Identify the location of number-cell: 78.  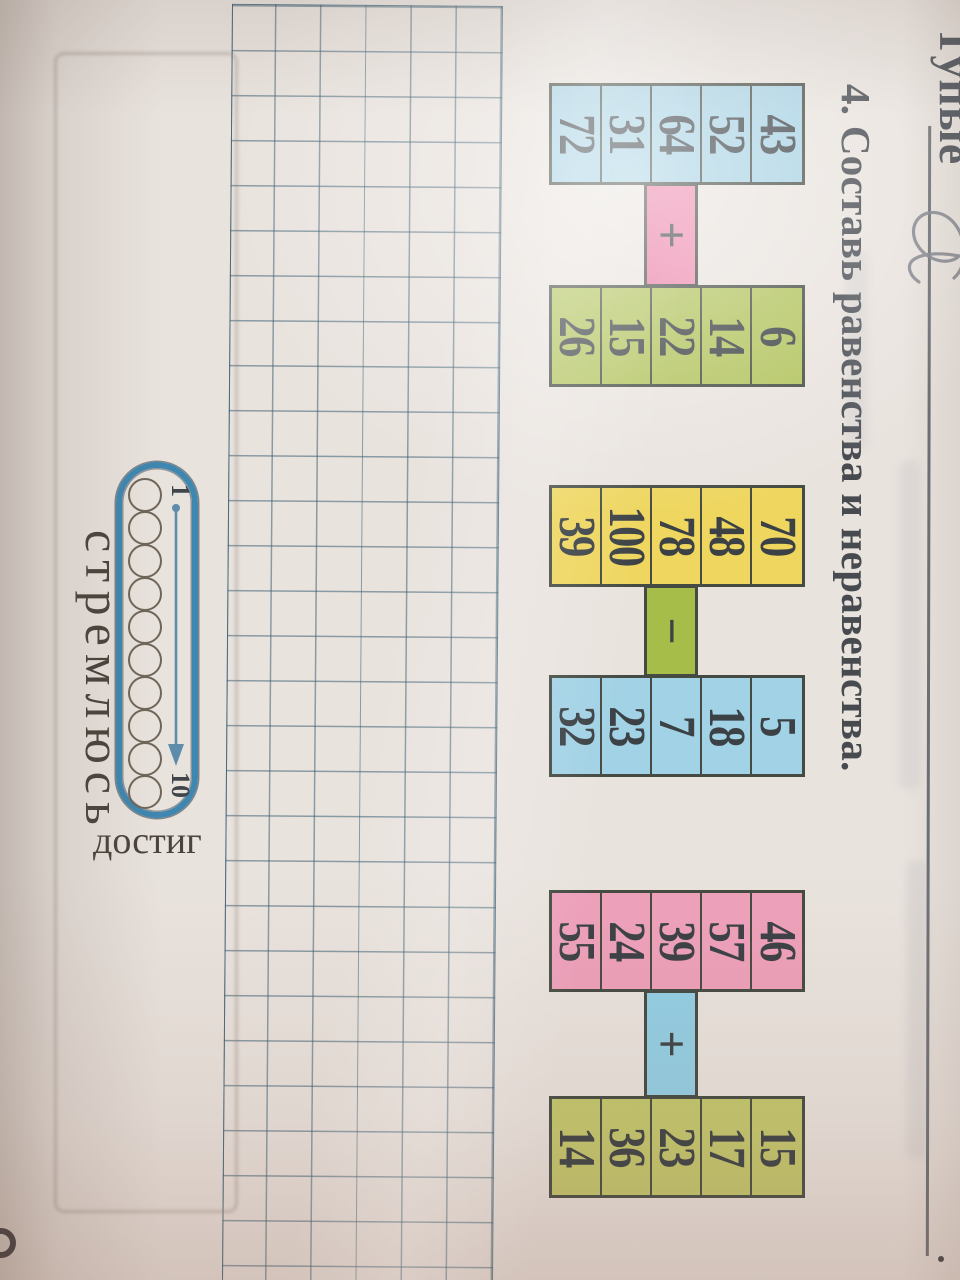
(676, 536).